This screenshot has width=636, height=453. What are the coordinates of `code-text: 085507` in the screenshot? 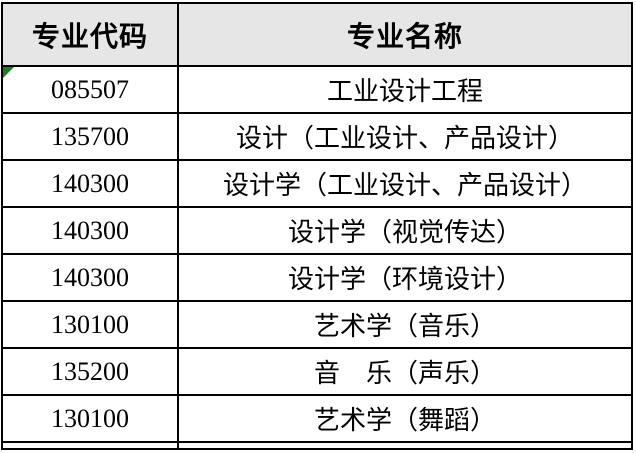 It's located at (90, 89).